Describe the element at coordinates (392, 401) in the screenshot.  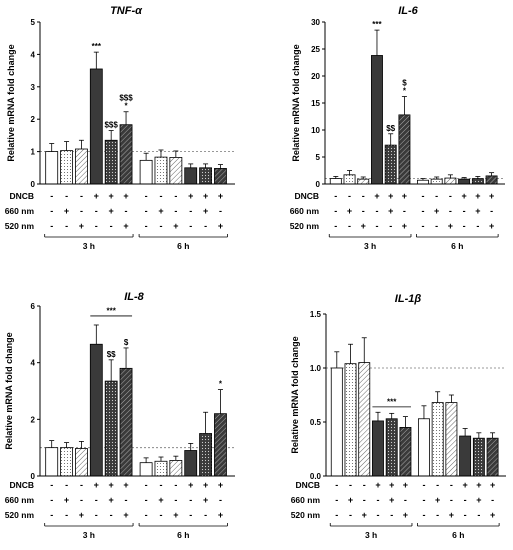
I see `bracket-label: ***` at that location.